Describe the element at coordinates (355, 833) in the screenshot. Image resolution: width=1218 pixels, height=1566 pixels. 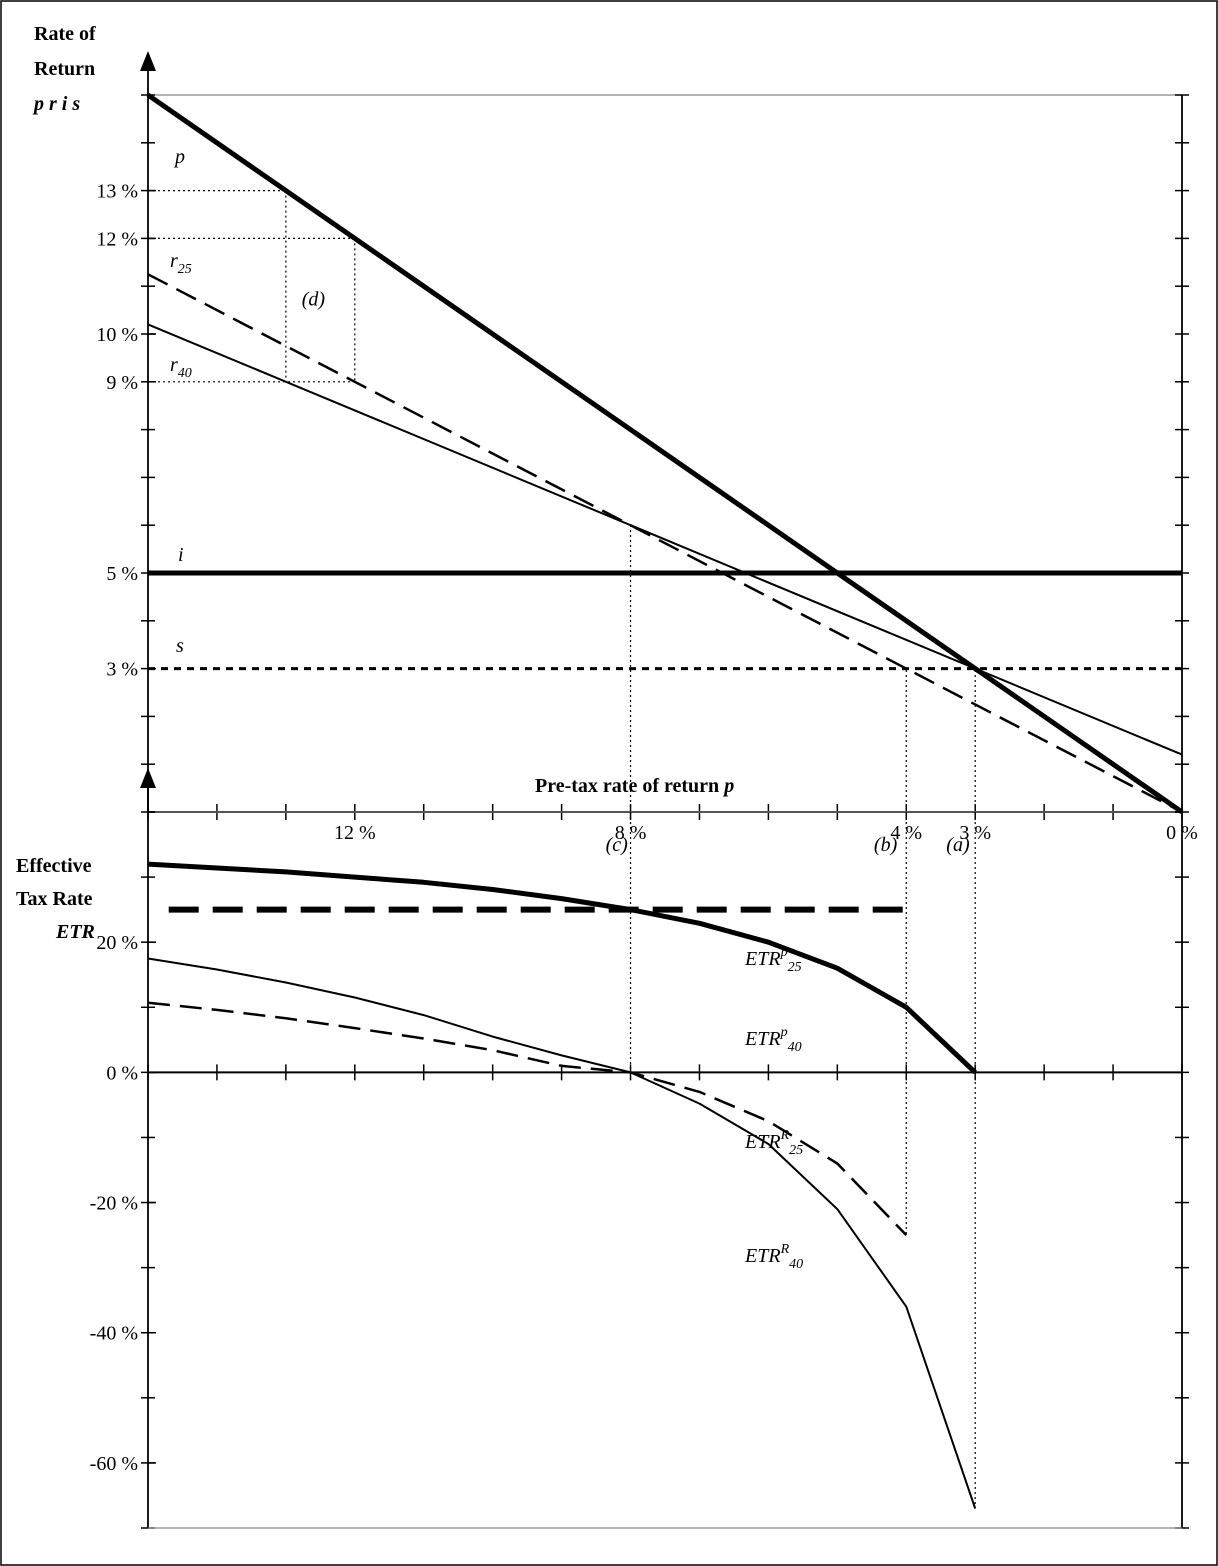
I see `top-xtick-label: 12 %` at that location.